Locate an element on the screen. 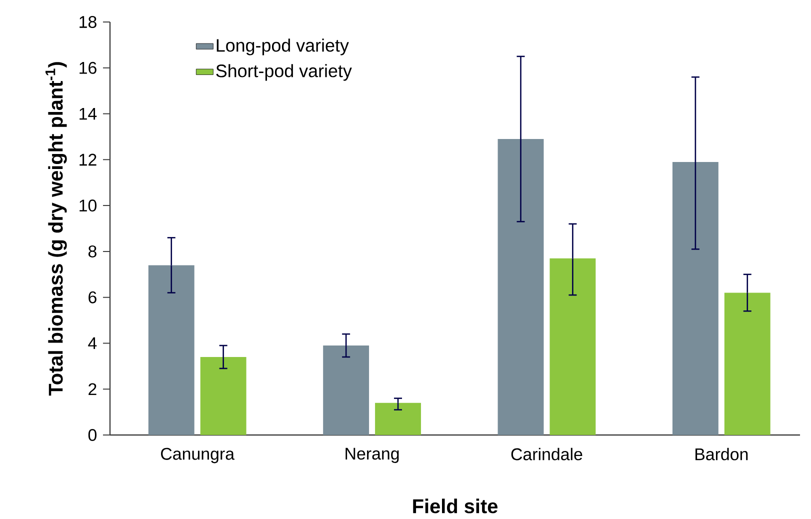 This screenshot has height=519, width=811. y-tick-label: 0 is located at coordinates (92, 435).